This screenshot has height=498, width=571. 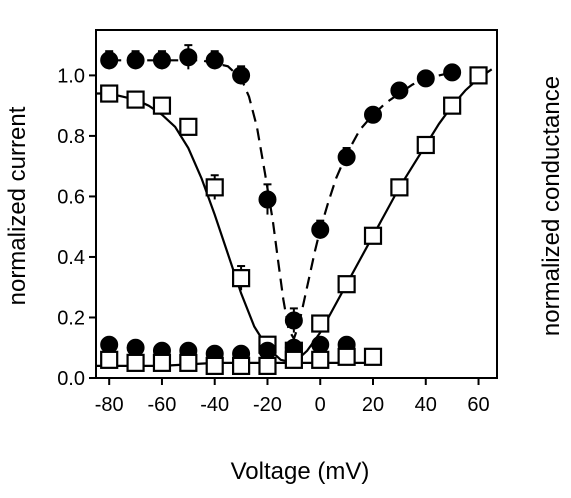 I want to click on x-tick-label: 0, so click(x=320, y=405).